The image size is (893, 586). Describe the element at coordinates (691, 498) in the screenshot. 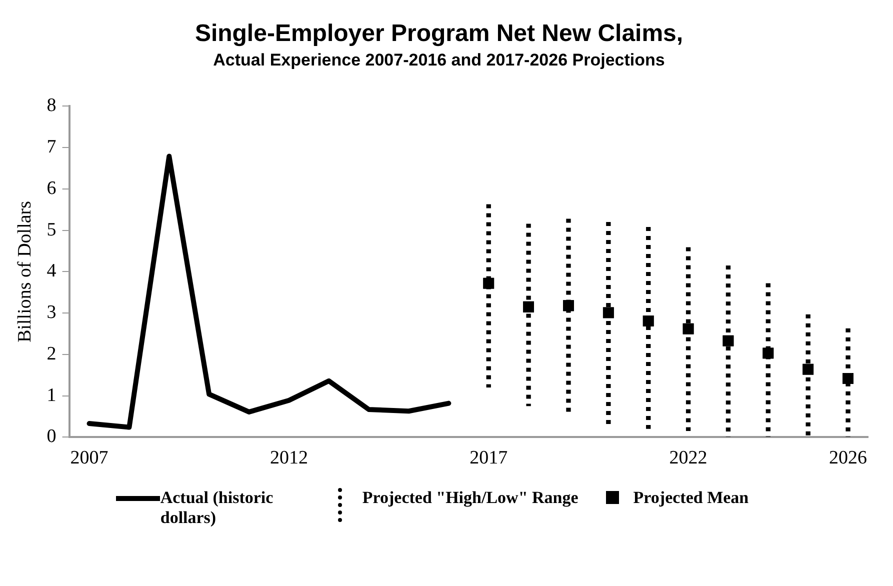

I see `legend-label: Projected Mean` at that location.